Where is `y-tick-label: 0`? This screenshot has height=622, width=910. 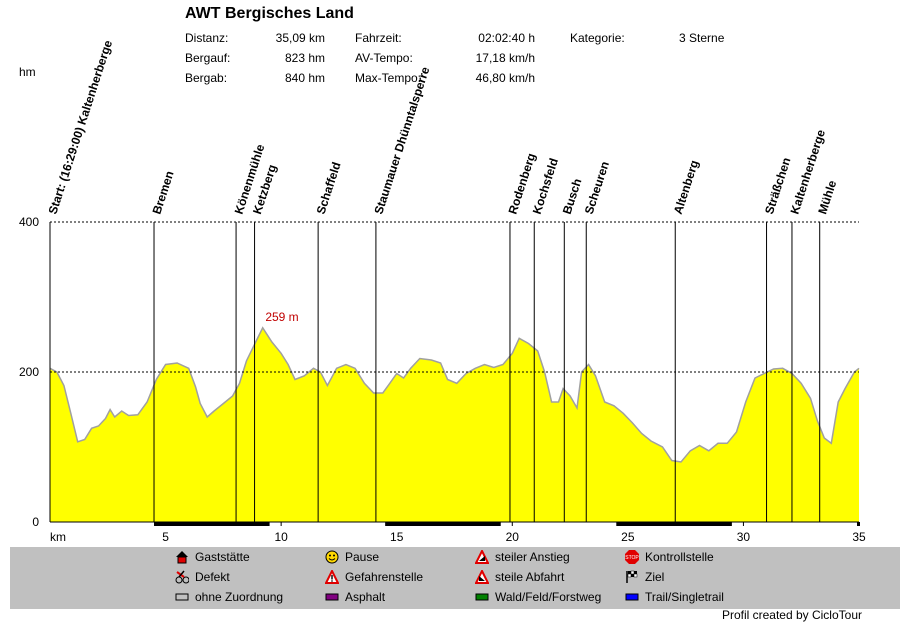
y-tick-label: 0 is located at coordinates (35, 522).